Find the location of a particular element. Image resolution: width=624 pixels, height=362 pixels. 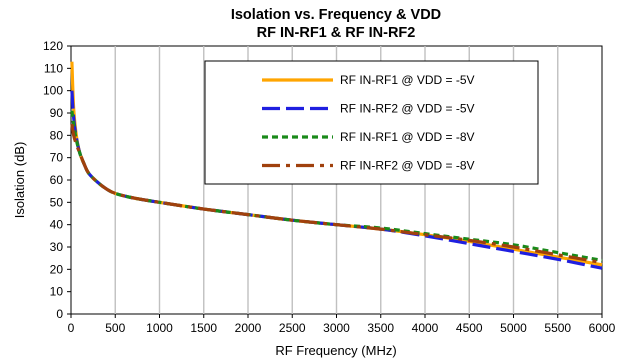

y-tick-label: 10 is located at coordinates (57, 292).